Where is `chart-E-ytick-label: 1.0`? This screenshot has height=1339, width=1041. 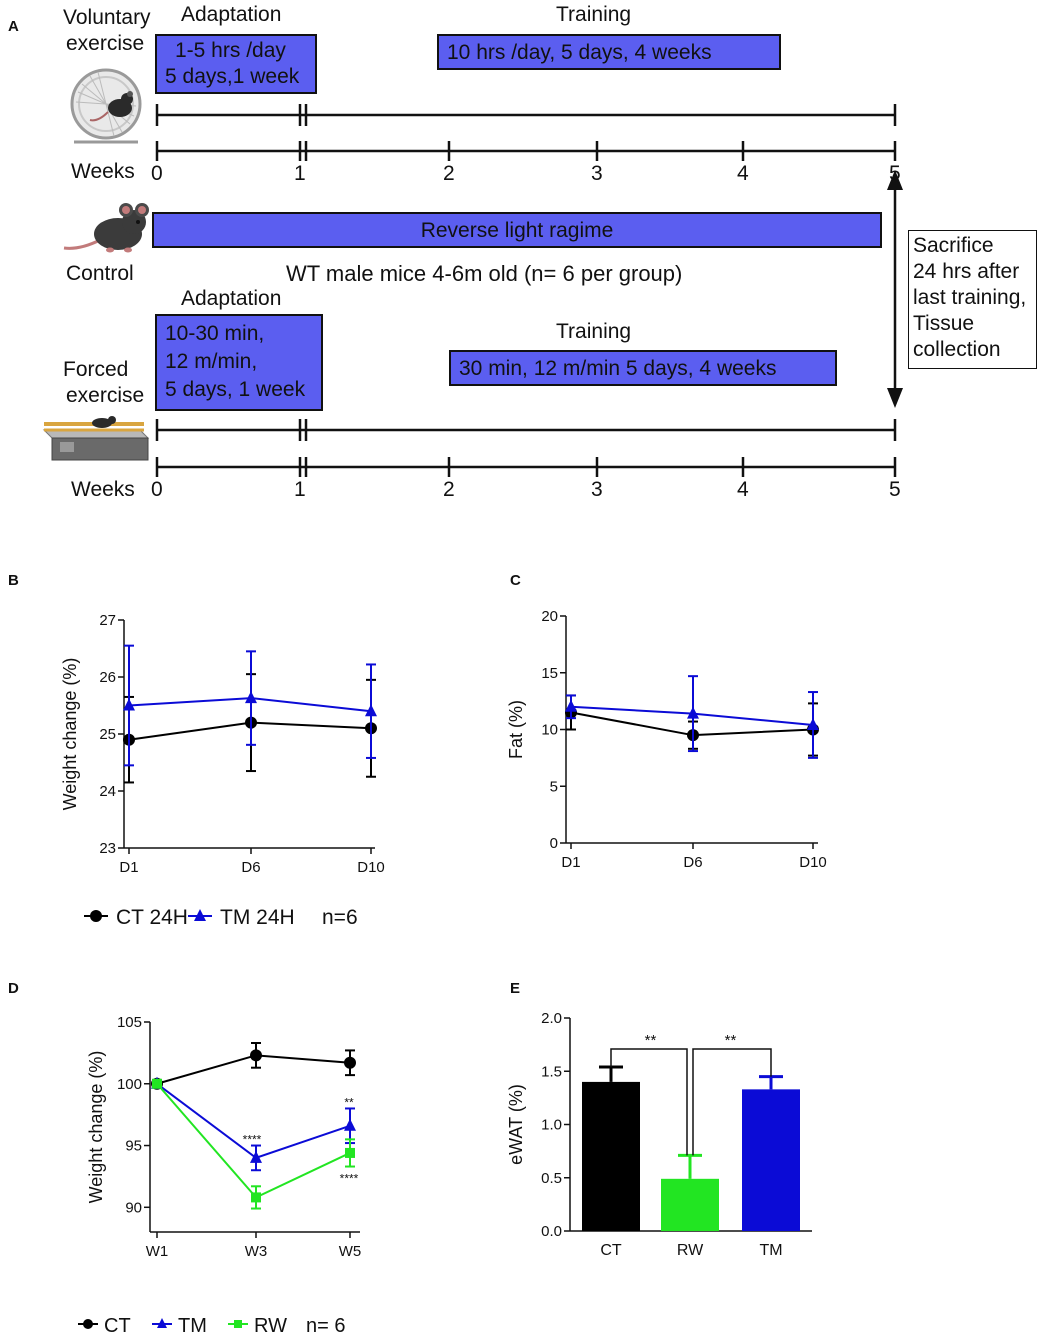 chart-E-ytick-label: 1.0 is located at coordinates (551, 1125).